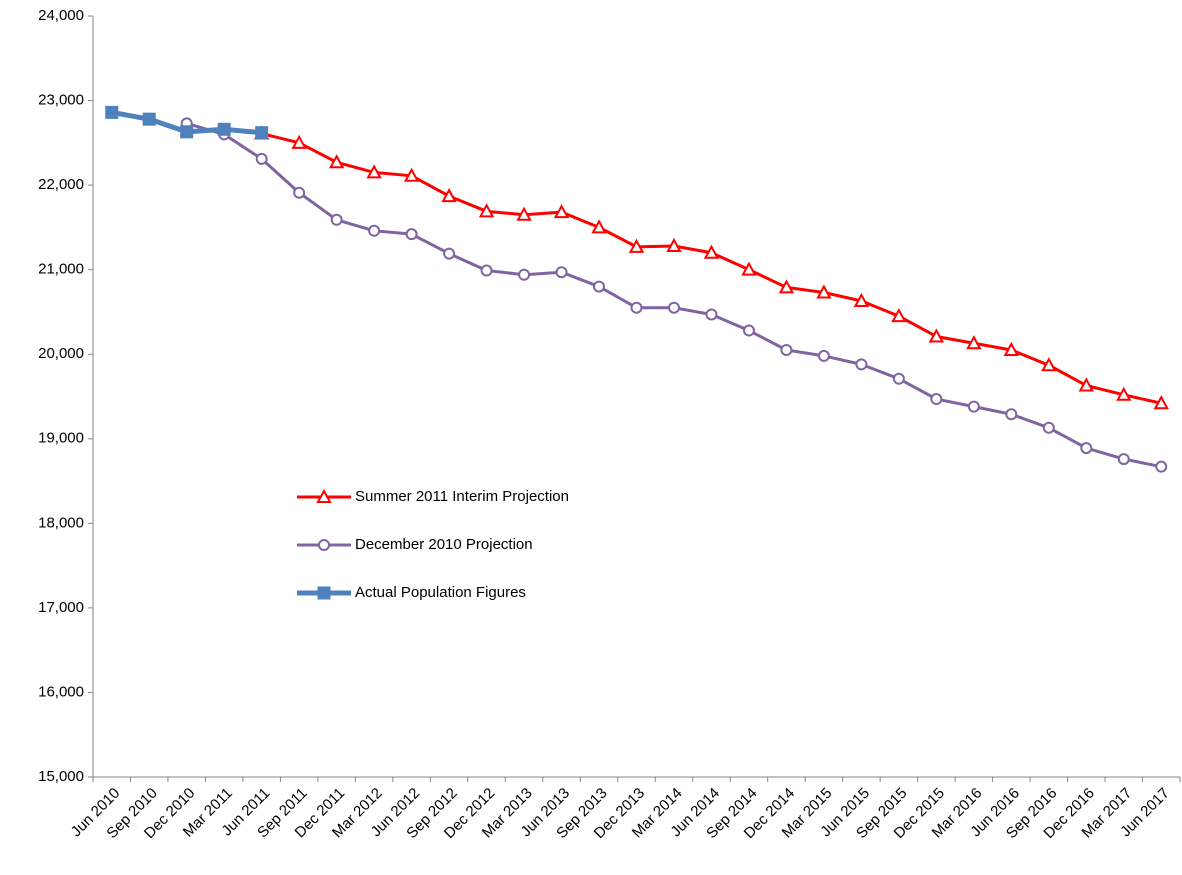 The width and height of the screenshot is (1182, 875). What do you see at coordinates (61, 100) in the screenshot?
I see `y-tick-label: 23,000` at bounding box center [61, 100].